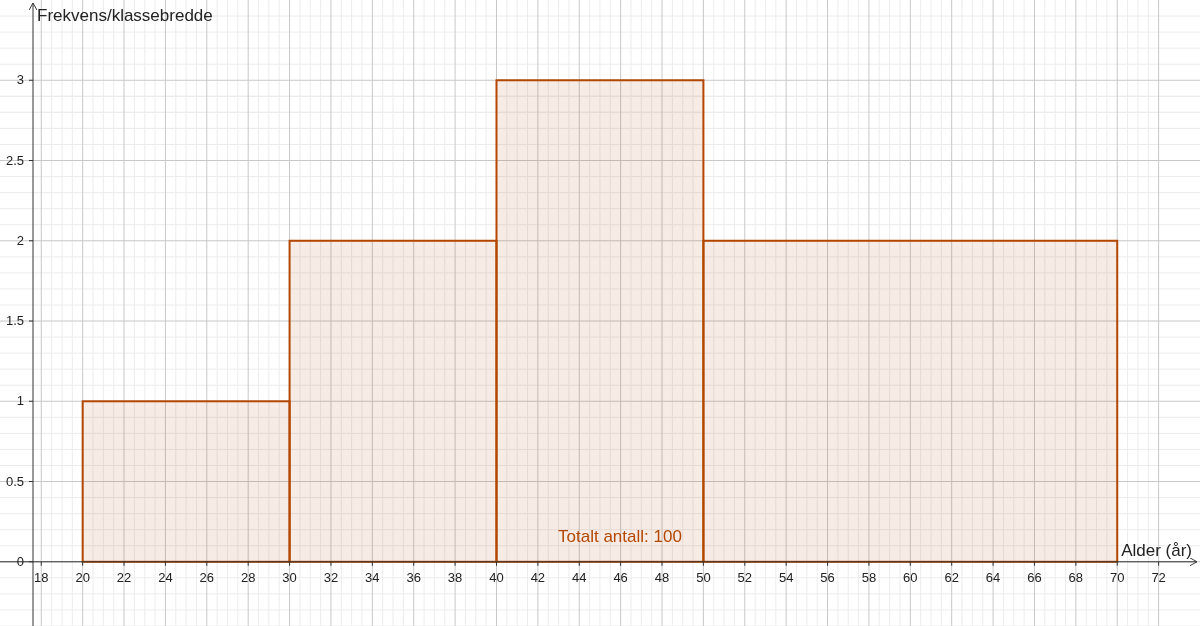 The height and width of the screenshot is (626, 1200). What do you see at coordinates (1117, 577) in the screenshot?
I see `x-tick-label: 70` at bounding box center [1117, 577].